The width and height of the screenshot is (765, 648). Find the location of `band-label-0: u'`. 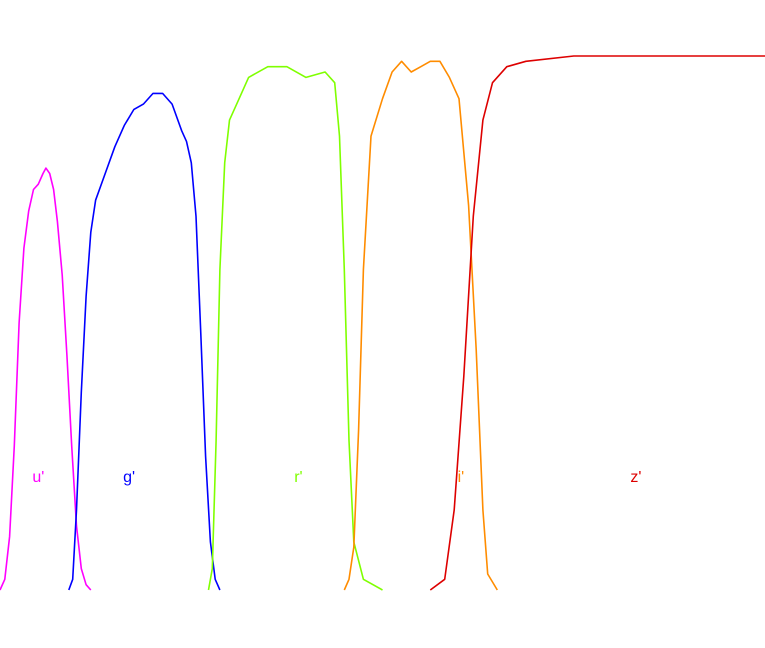

band-label-0: u' is located at coordinates (38, 477).